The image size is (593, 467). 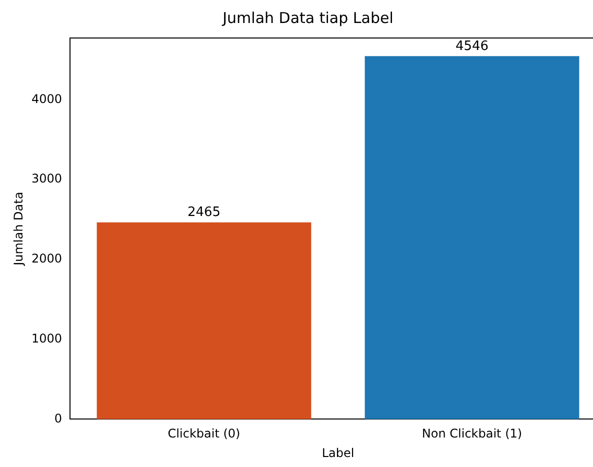 I want to click on x-tick-label: Non Clickbait (1), so click(x=472, y=433).